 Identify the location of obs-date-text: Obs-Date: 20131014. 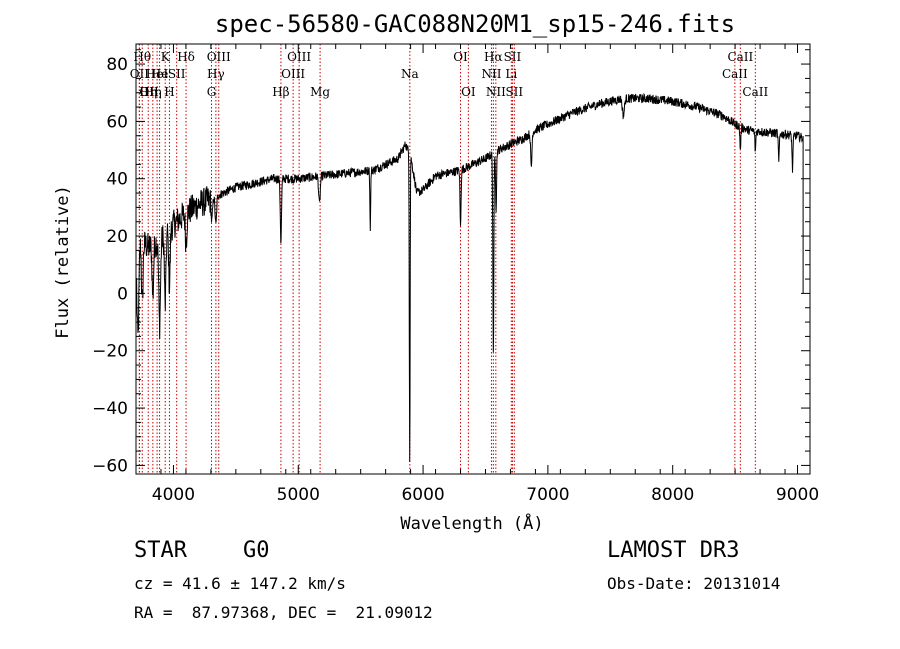
(694, 583).